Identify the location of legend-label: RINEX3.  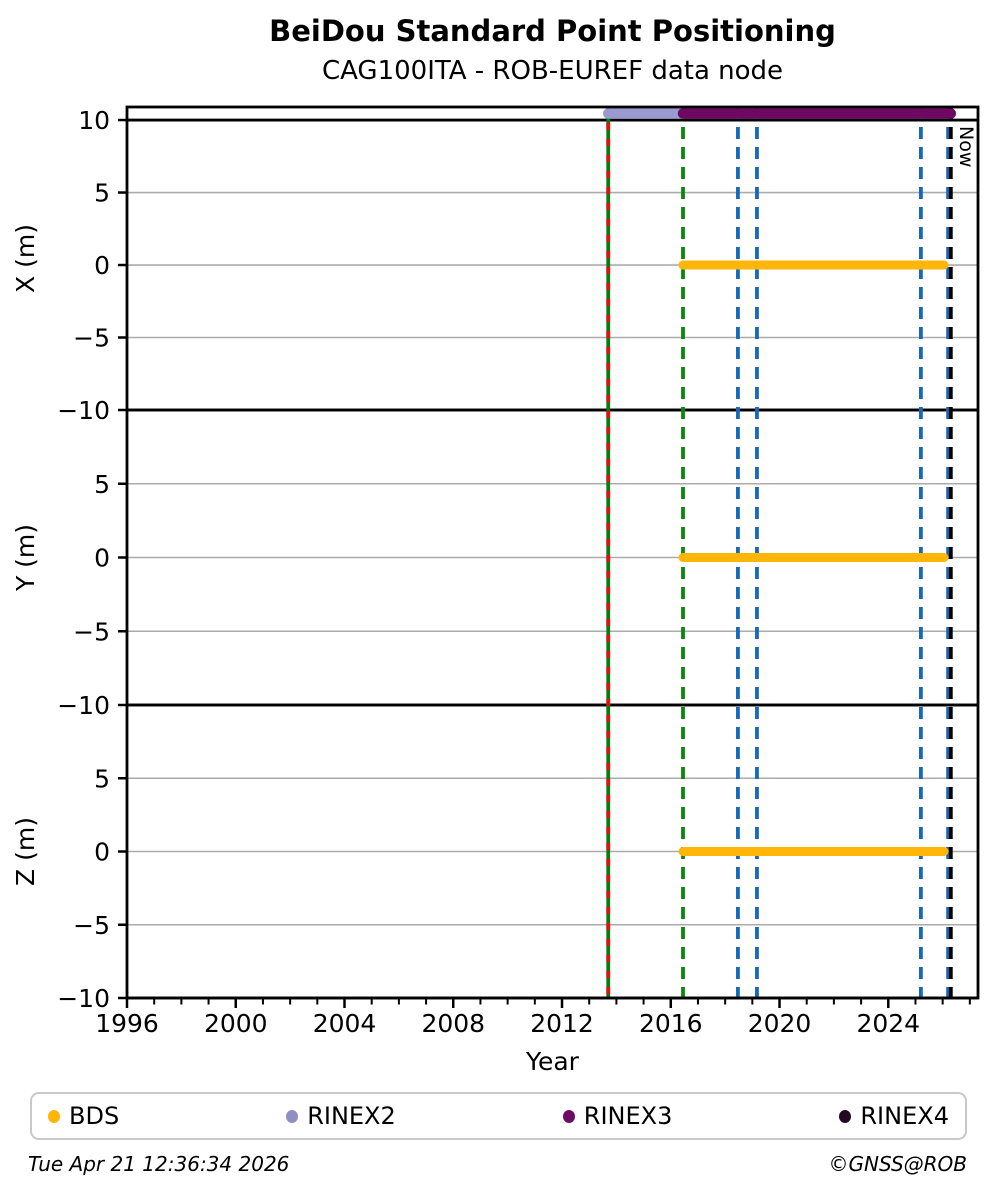
(628, 1116).